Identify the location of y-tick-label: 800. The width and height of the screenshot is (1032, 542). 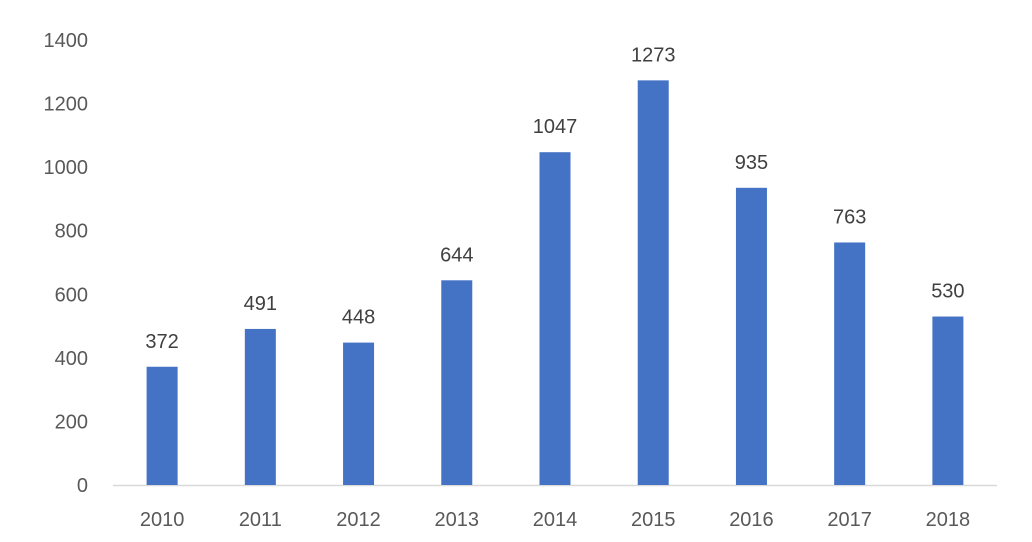
(71, 232).